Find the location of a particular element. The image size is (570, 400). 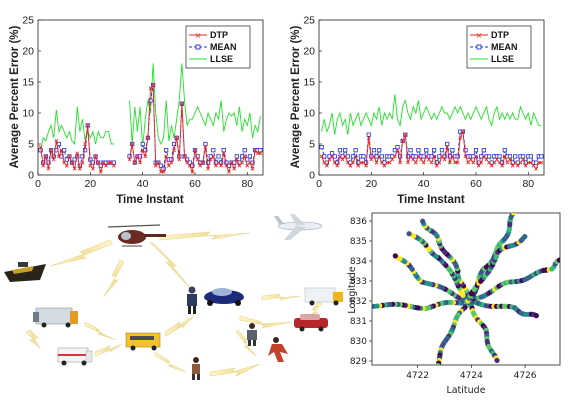

chart-right-legend: × DTP MEAN LLSE is located at coordinates (499, 47).